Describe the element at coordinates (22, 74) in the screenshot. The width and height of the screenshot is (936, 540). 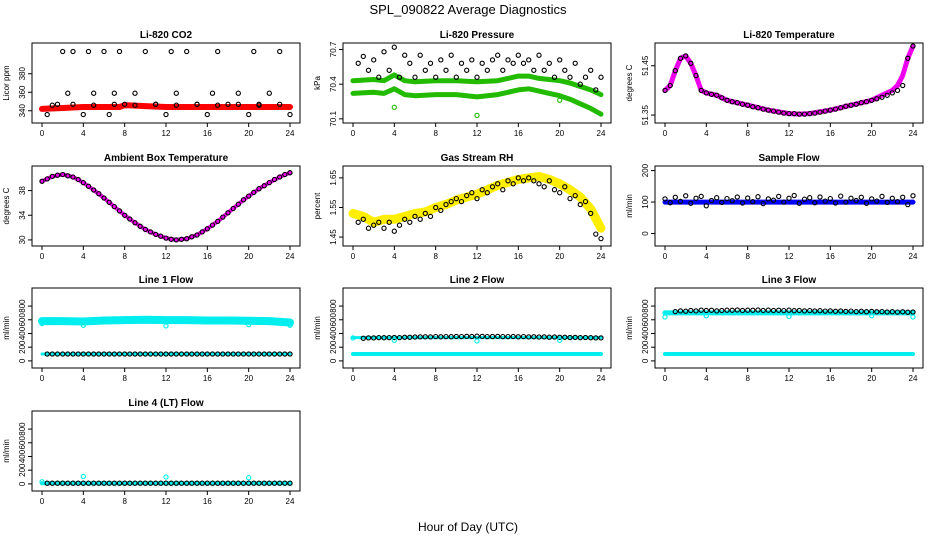
I see `y-tick-label: 380` at that location.